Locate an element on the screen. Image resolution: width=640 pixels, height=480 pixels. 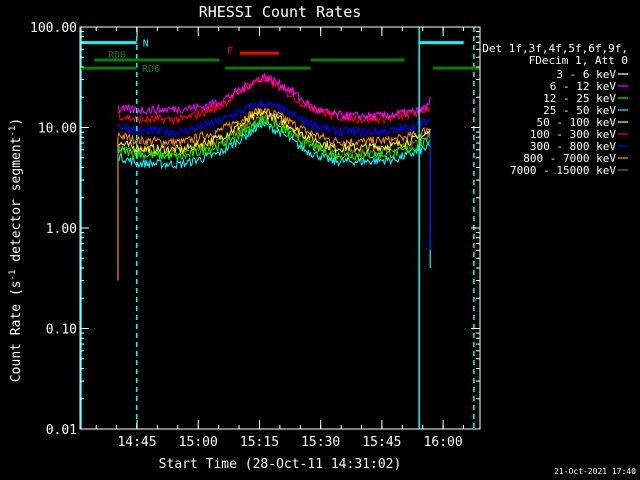
series-25-50-kev is located at coordinates (274, 144).